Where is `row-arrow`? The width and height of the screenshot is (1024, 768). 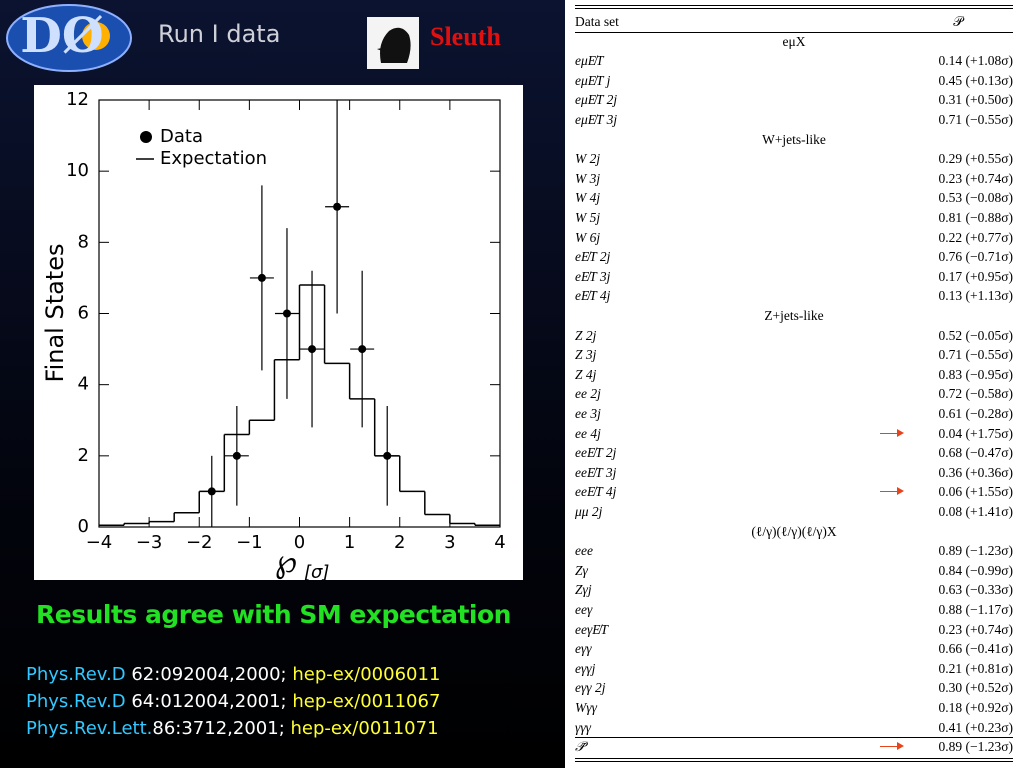 row-arrow is located at coordinates (892, 746).